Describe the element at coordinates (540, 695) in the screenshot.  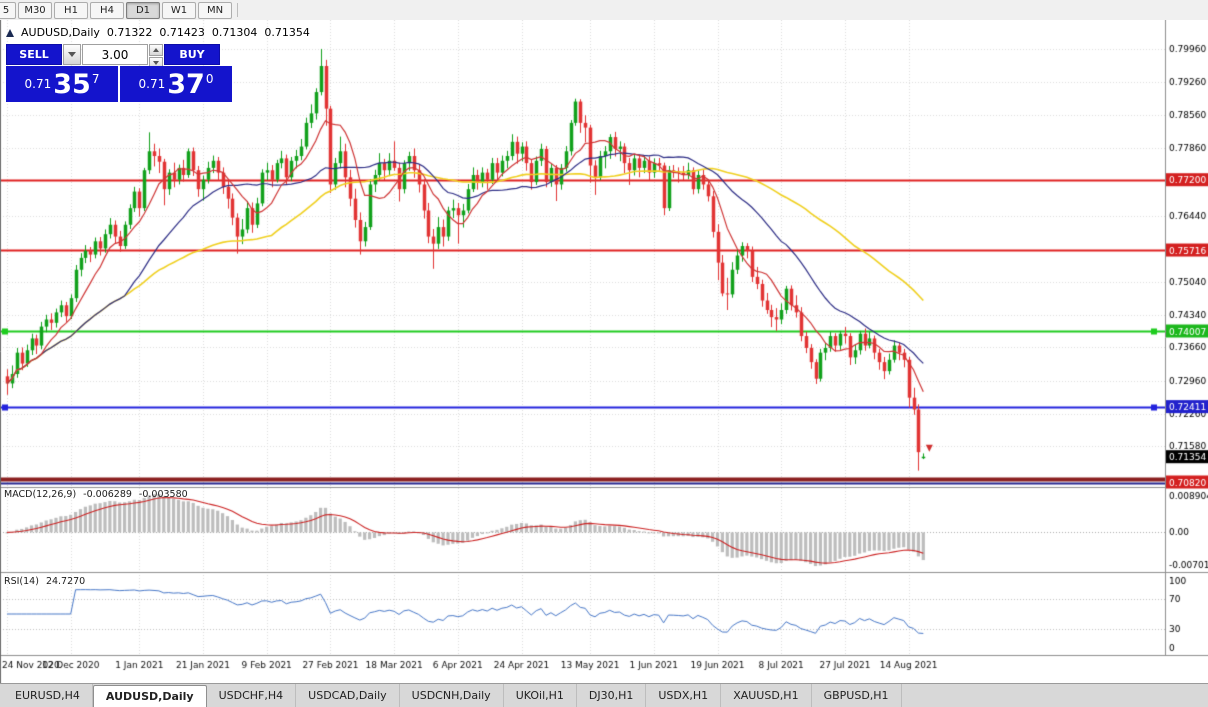
I see `tab-ukoil-h1: UKOil,H1` at that location.